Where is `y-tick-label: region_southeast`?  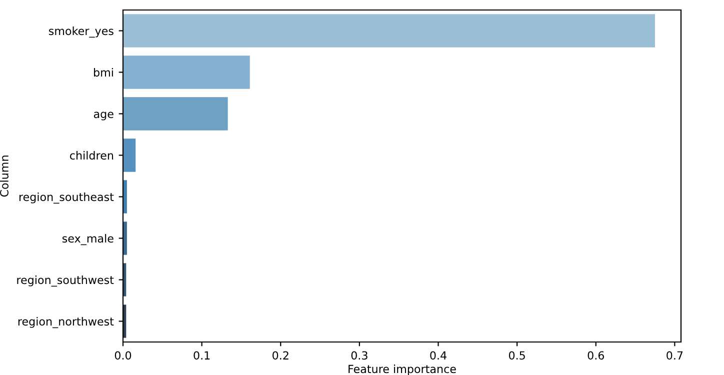
y-tick-label: region_southeast is located at coordinates (66, 198).